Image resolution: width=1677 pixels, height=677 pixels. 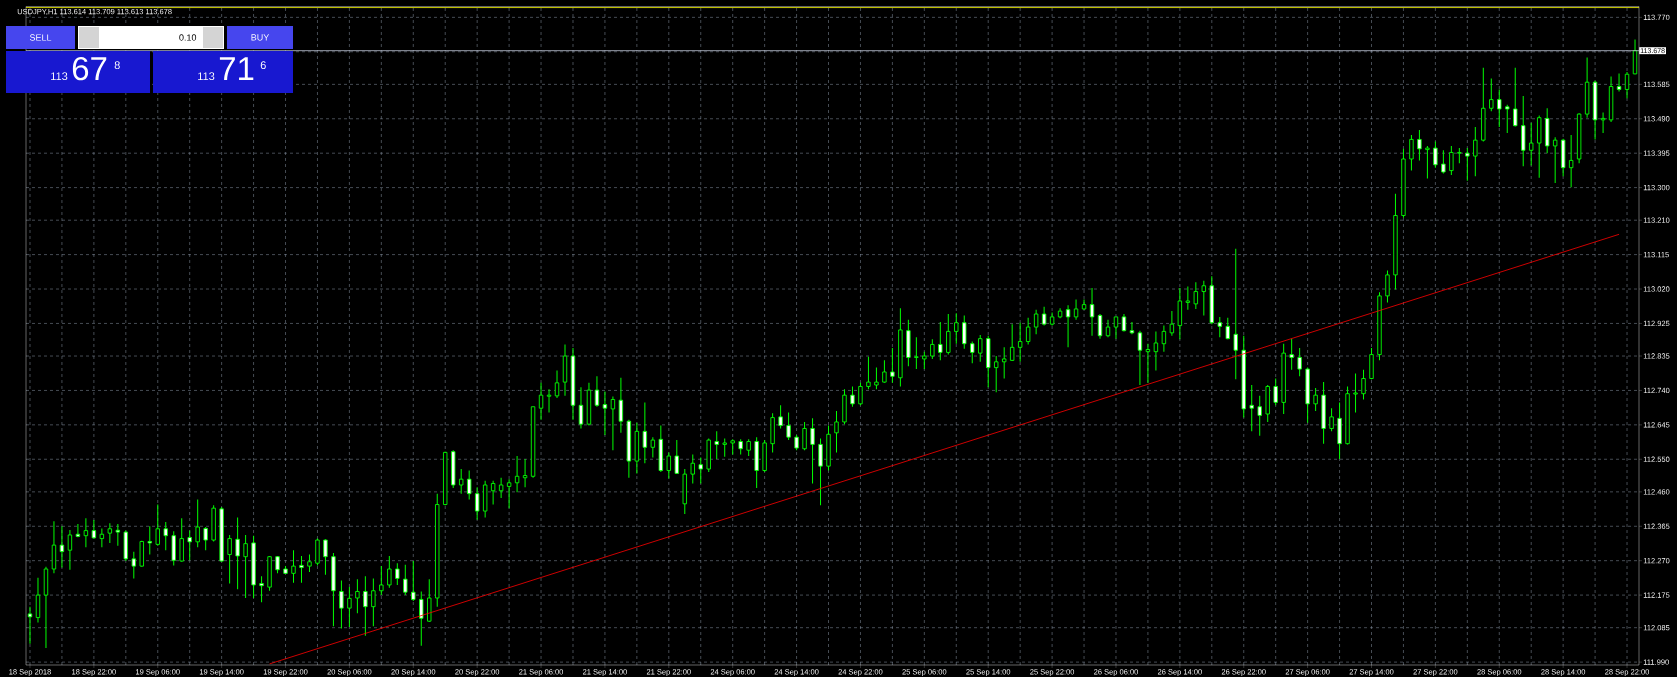 I want to click on annotation: 67, so click(x=89, y=68).